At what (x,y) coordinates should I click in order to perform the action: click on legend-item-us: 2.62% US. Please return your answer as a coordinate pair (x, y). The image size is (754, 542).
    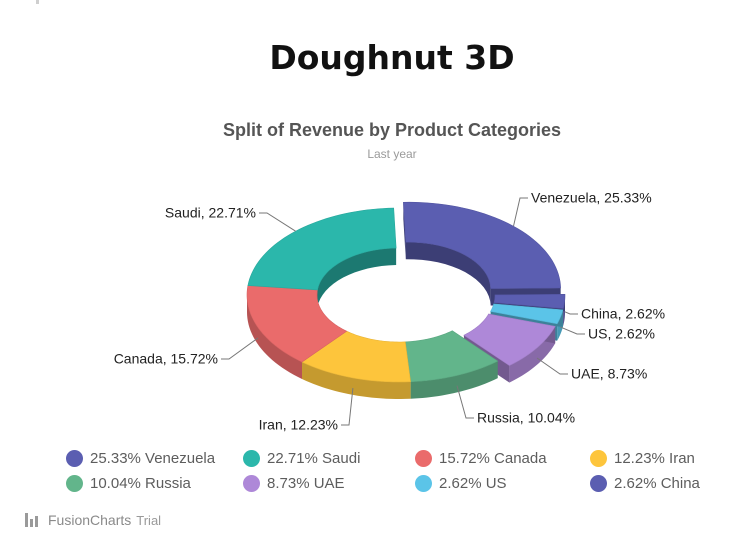
    Looking at the image, I should click on (502, 483).